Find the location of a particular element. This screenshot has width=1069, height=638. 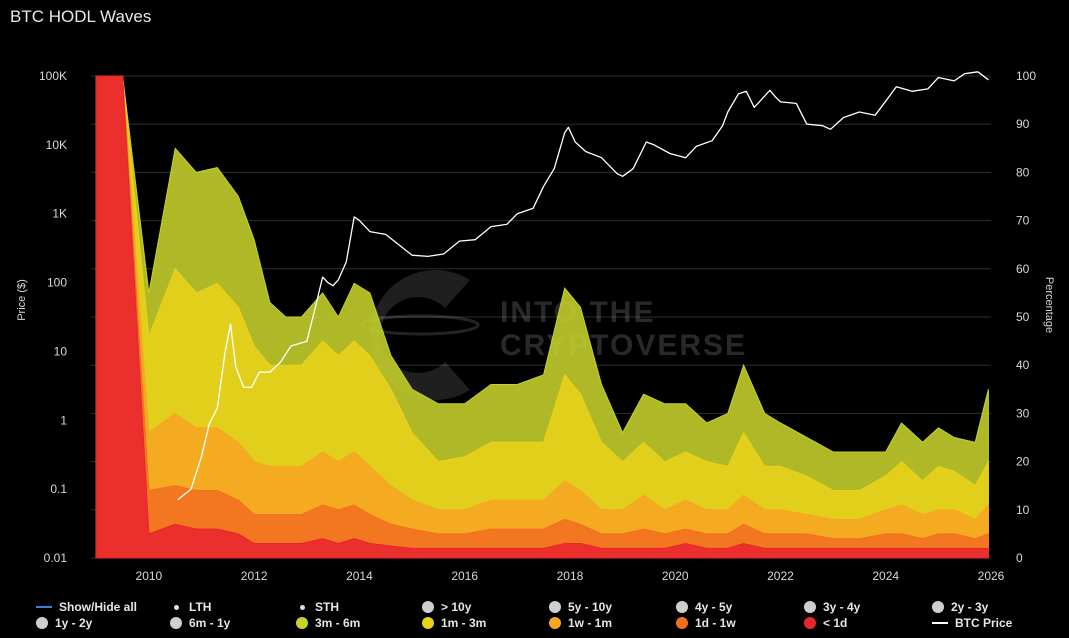

x-tick-label: 2022 is located at coordinates (780, 576).